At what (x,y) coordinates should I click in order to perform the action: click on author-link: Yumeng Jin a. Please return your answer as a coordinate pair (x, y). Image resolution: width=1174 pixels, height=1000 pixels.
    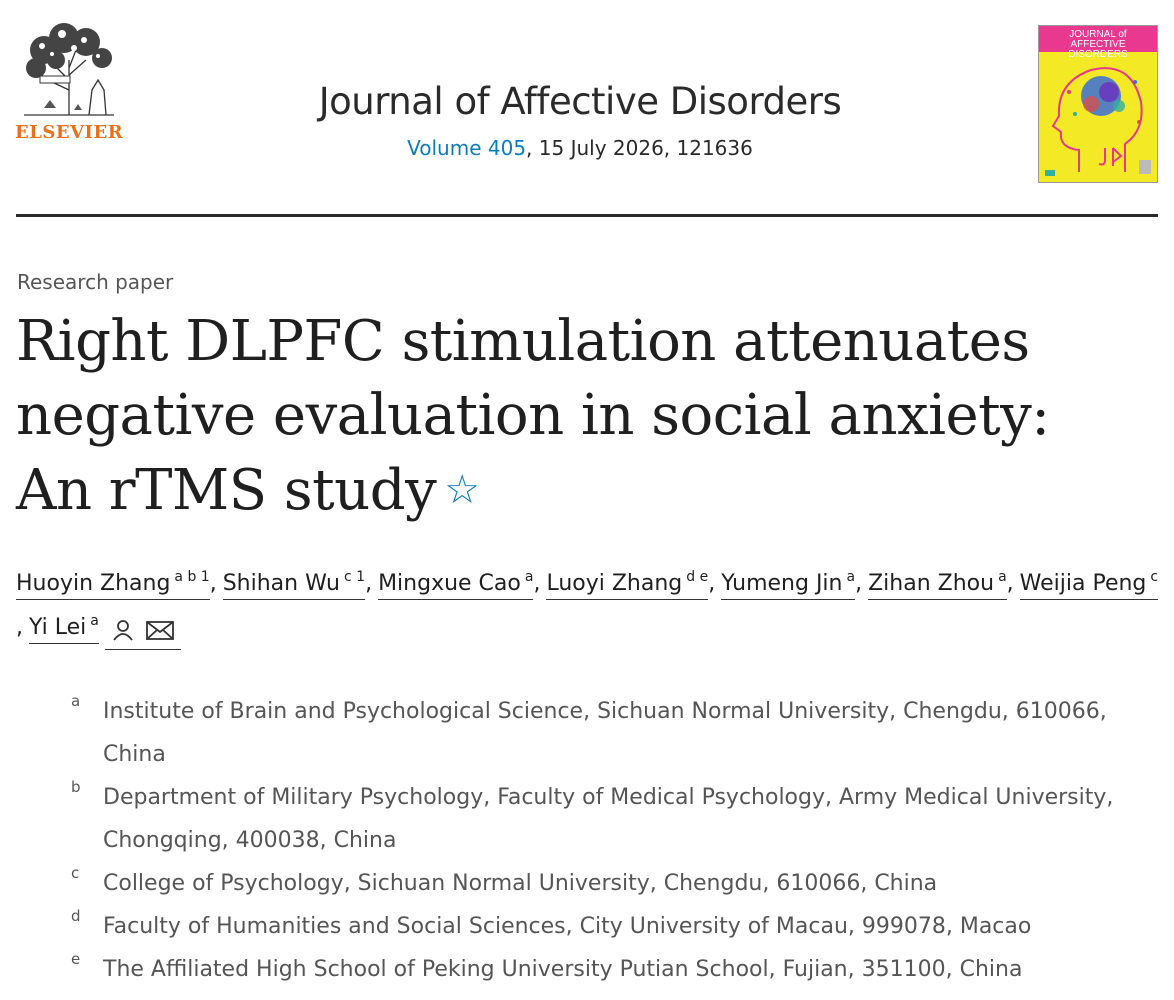
    Looking at the image, I should click on (788, 584).